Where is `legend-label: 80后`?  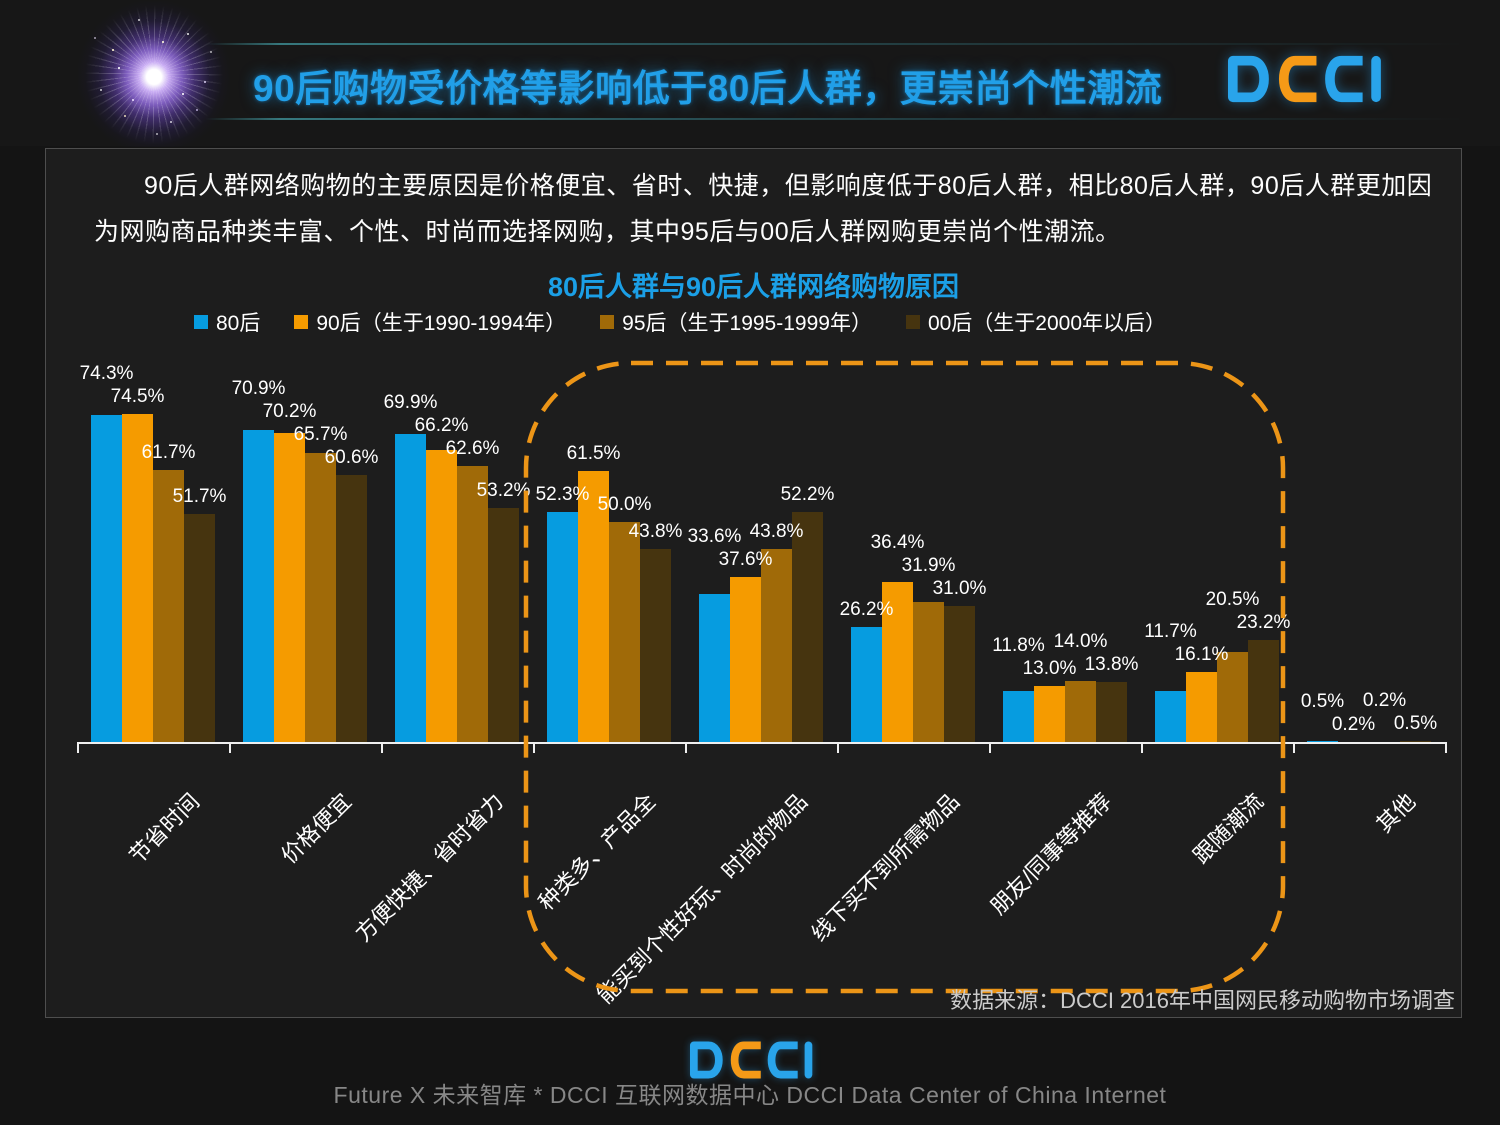
legend-label: 80后 is located at coordinates (238, 323).